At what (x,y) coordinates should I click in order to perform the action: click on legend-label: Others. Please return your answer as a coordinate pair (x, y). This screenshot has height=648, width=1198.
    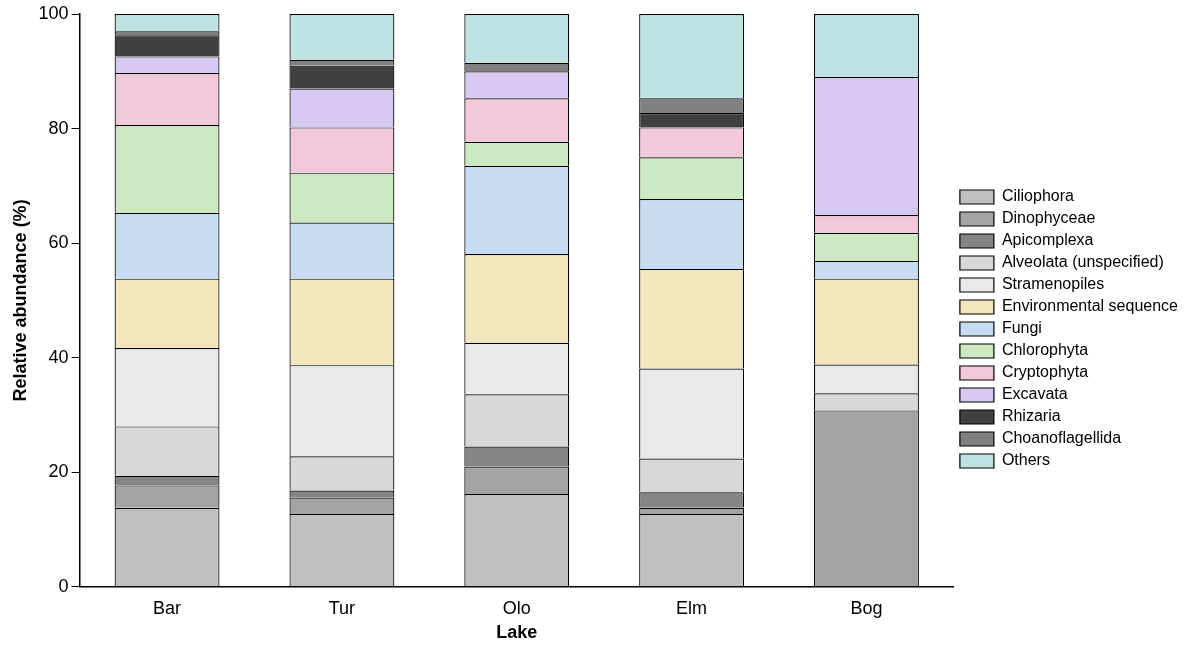
    Looking at the image, I should click on (1025, 460).